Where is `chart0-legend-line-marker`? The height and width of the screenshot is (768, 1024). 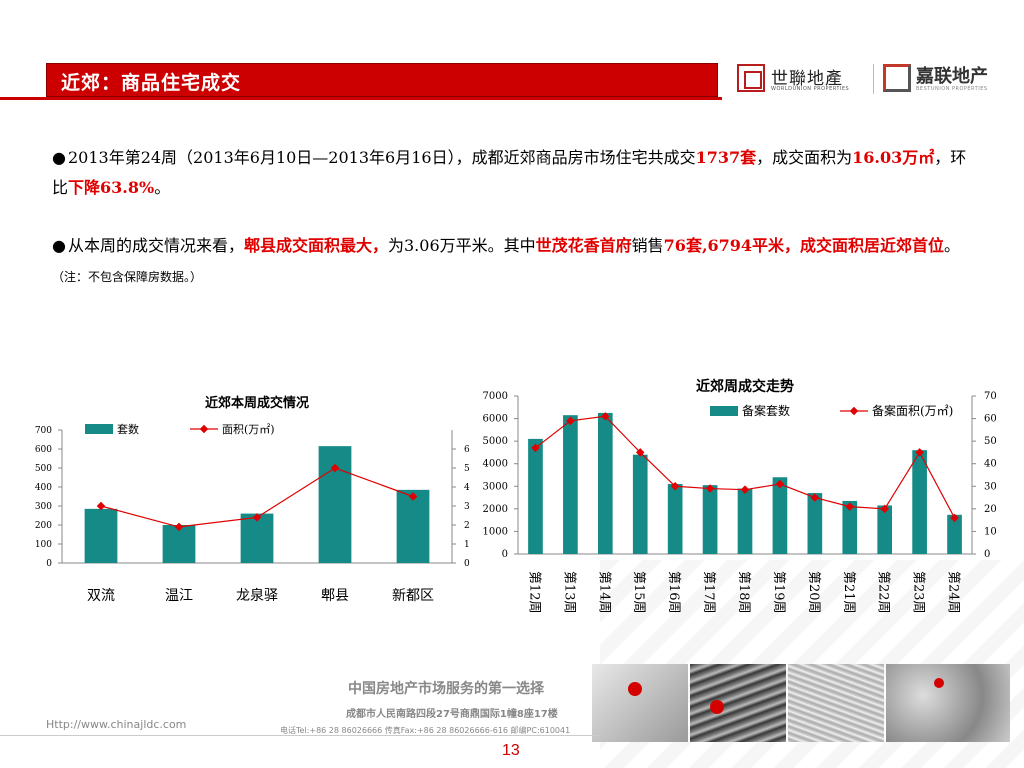 chart0-legend-line-marker is located at coordinates (204, 429).